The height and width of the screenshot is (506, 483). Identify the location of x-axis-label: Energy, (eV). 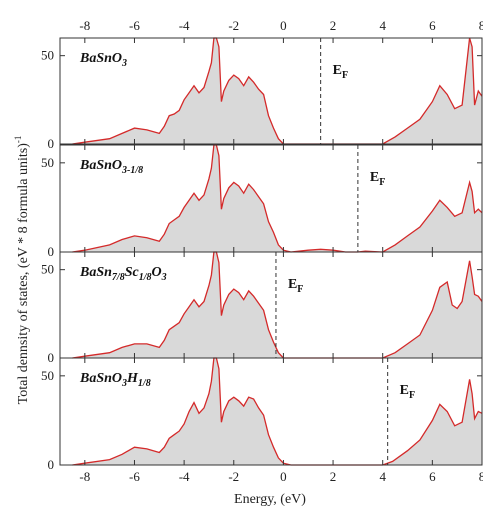
(270, 499).